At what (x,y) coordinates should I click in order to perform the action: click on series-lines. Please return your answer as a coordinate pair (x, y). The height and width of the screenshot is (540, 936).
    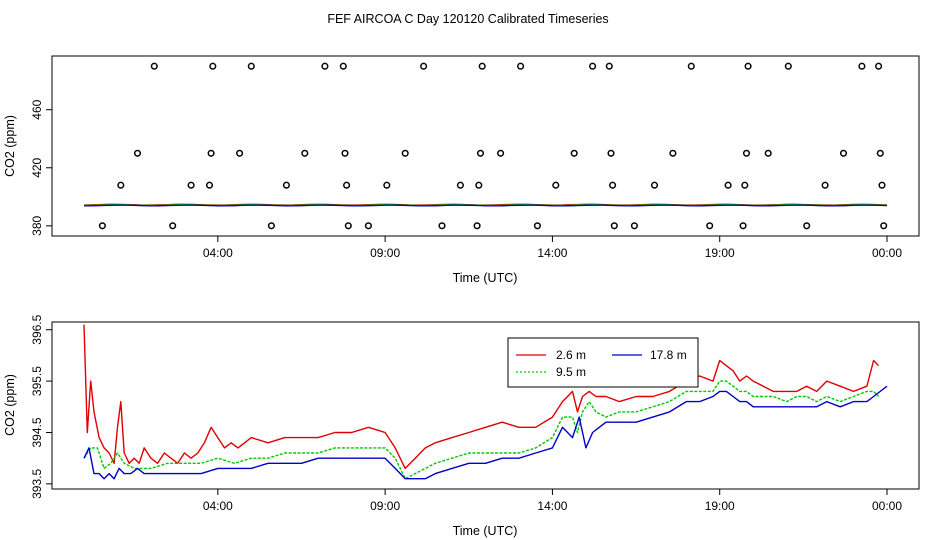
    Looking at the image, I should click on (485, 205).